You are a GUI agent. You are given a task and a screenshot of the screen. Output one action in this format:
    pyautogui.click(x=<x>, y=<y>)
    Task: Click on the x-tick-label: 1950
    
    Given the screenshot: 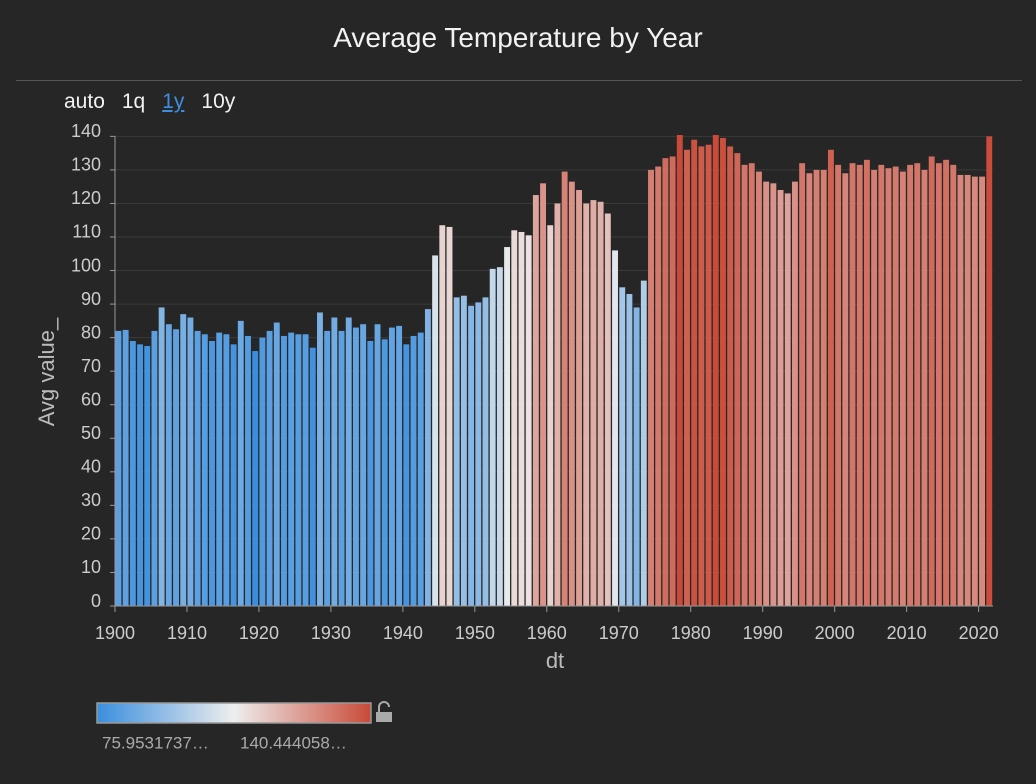 What is the action you would take?
    pyautogui.click(x=475, y=633)
    